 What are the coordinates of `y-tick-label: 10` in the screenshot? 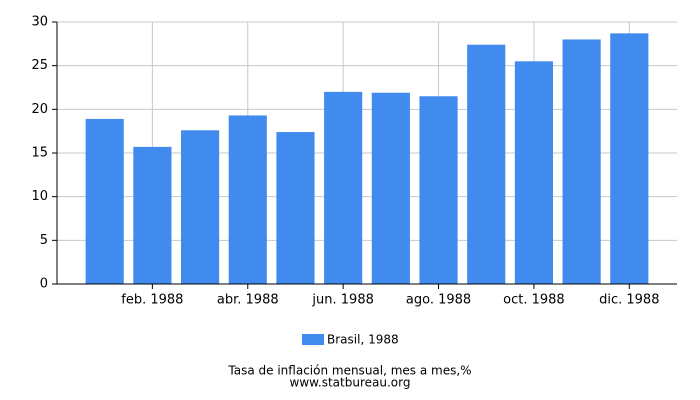 It's located at (39, 196).